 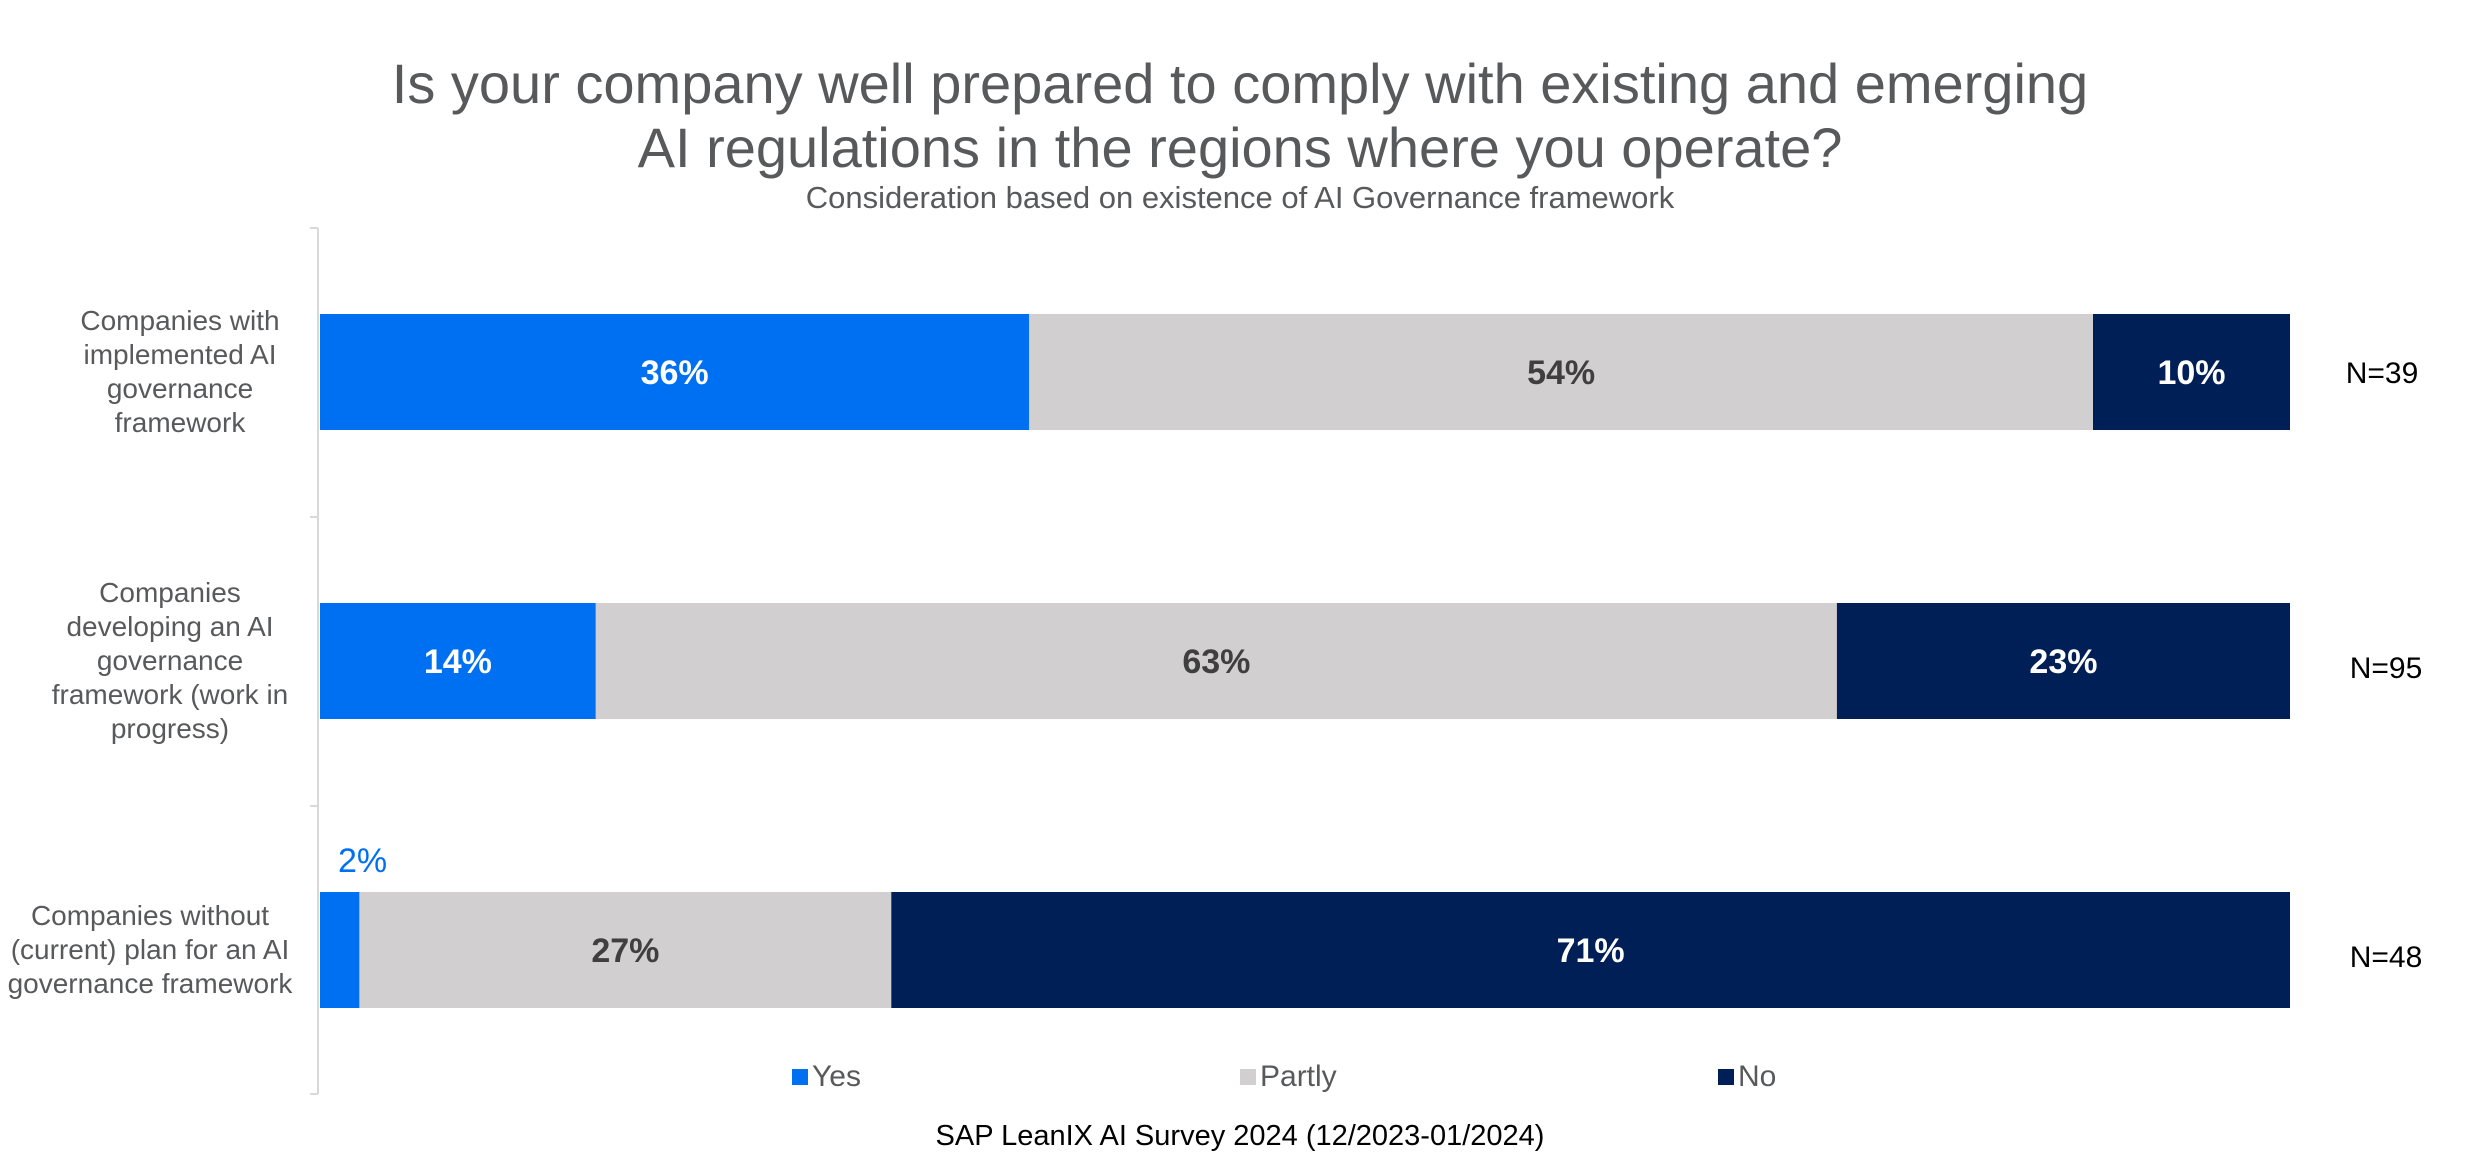 I want to click on sample-size-label: N=48, so click(x=2386, y=957).